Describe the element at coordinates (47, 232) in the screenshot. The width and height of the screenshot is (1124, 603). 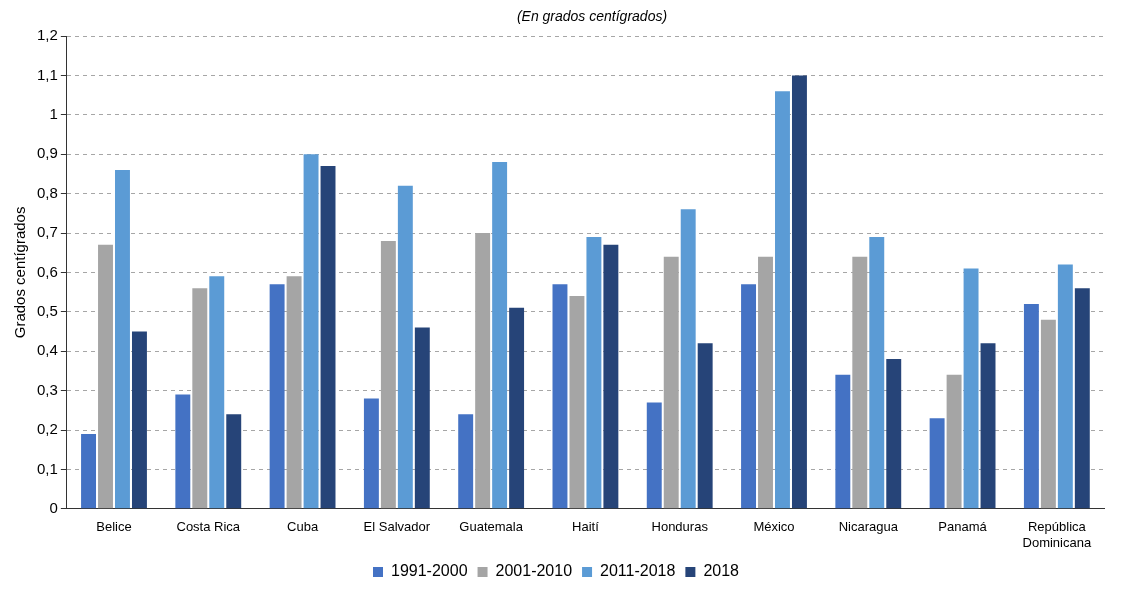
I see `y-tick-label: 0,7` at that location.